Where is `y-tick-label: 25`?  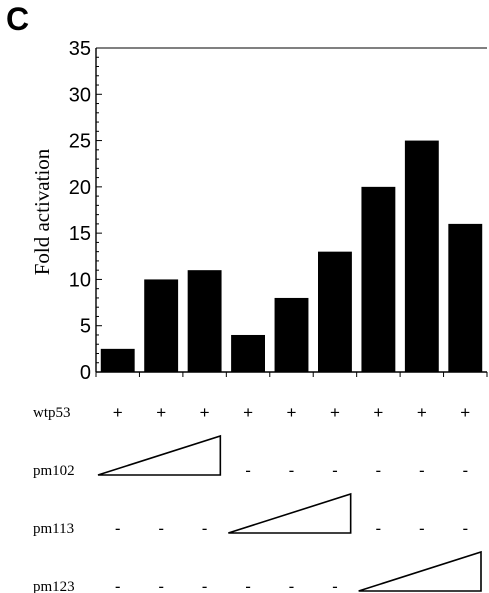 y-tick-label: 25 is located at coordinates (80, 142).